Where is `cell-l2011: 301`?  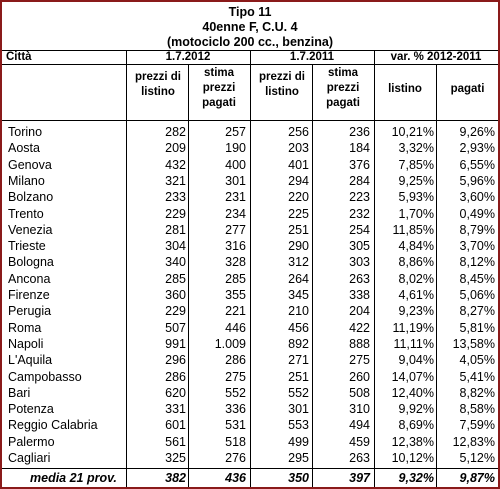 cell-l2011: 301 is located at coordinates (298, 409).